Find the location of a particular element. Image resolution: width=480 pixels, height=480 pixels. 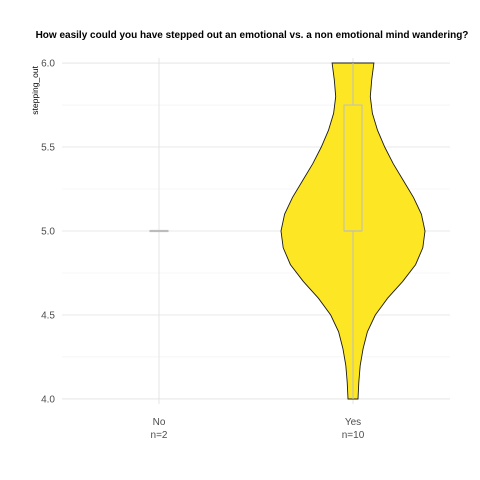

y-tick-label: 6.0 is located at coordinates (48, 64).